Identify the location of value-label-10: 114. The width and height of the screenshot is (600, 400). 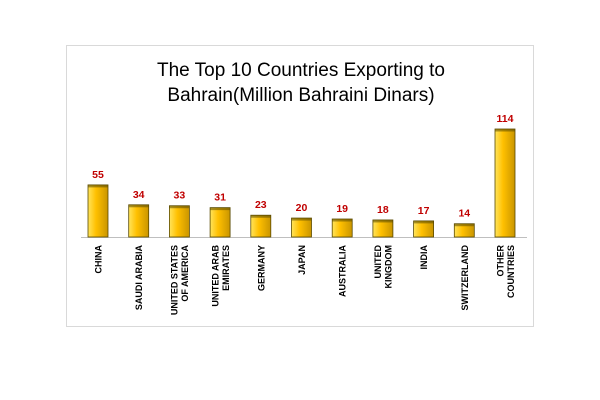
(505, 119).